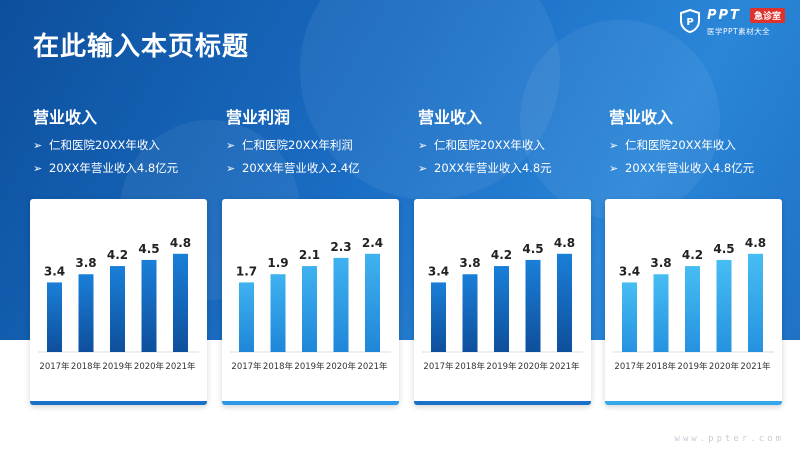  I want to click on bar-chart: 1.7 2017年 1.9 2018年 2.1 2019年 2.3 2020年 2.4 2021年, so click(310, 304).